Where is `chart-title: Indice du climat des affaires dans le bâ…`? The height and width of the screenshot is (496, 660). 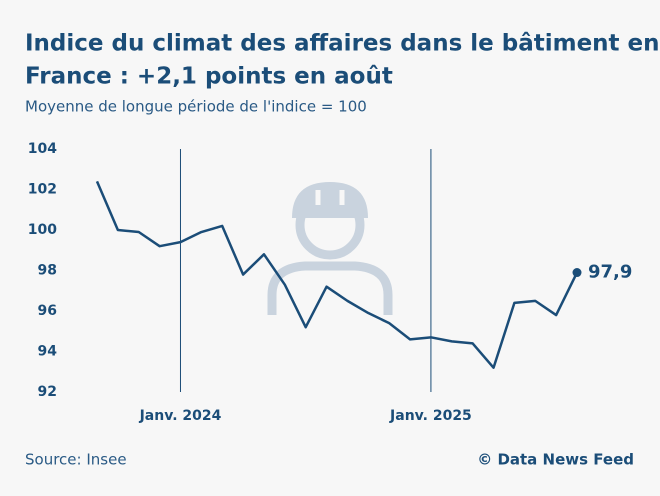 chart-title: Indice du climat des affaires dans le bâ… is located at coordinates (342, 44).